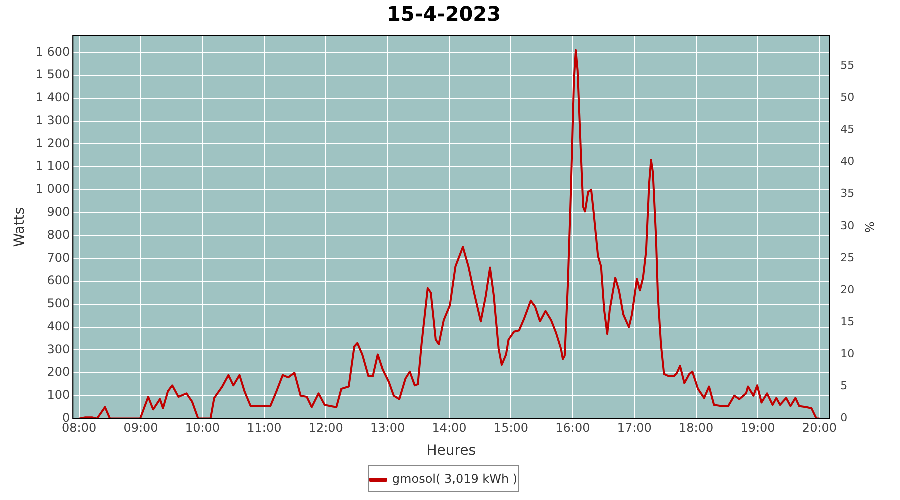  I want to click on legend-label: gmosol( 3,019 kWh ), so click(455, 479).